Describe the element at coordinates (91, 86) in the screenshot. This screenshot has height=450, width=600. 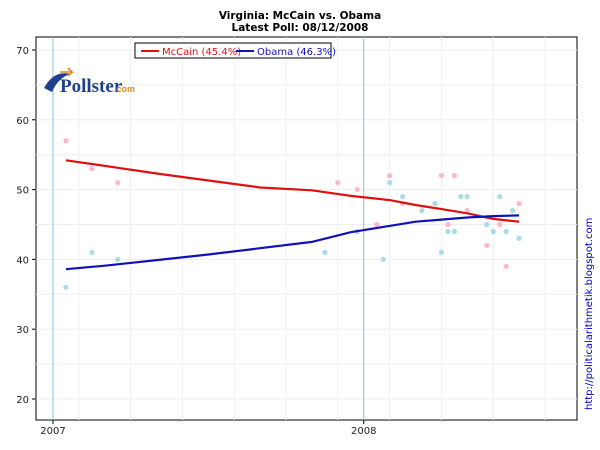
I see `logo-text: Pollster` at that location.